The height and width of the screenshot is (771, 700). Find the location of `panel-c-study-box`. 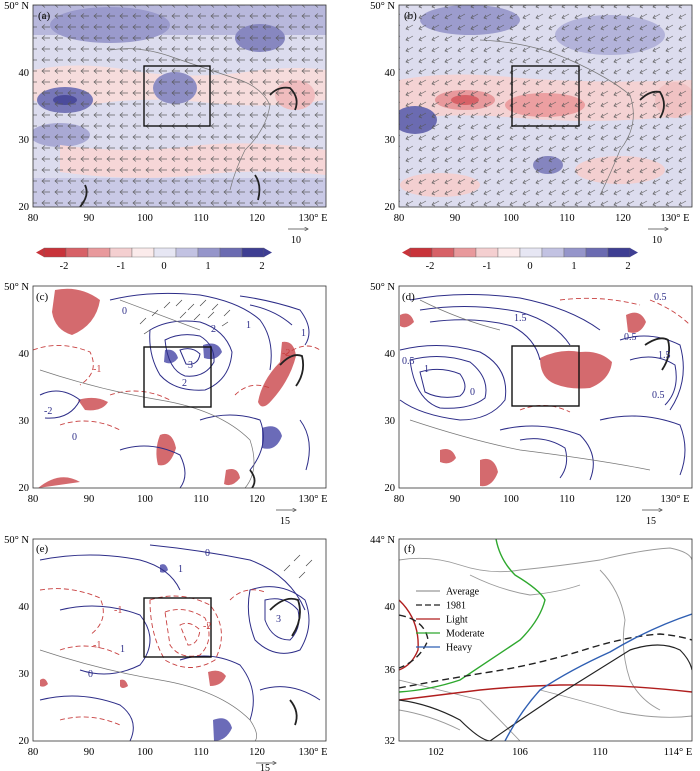

panel-c-study-box is located at coordinates (177, 377).